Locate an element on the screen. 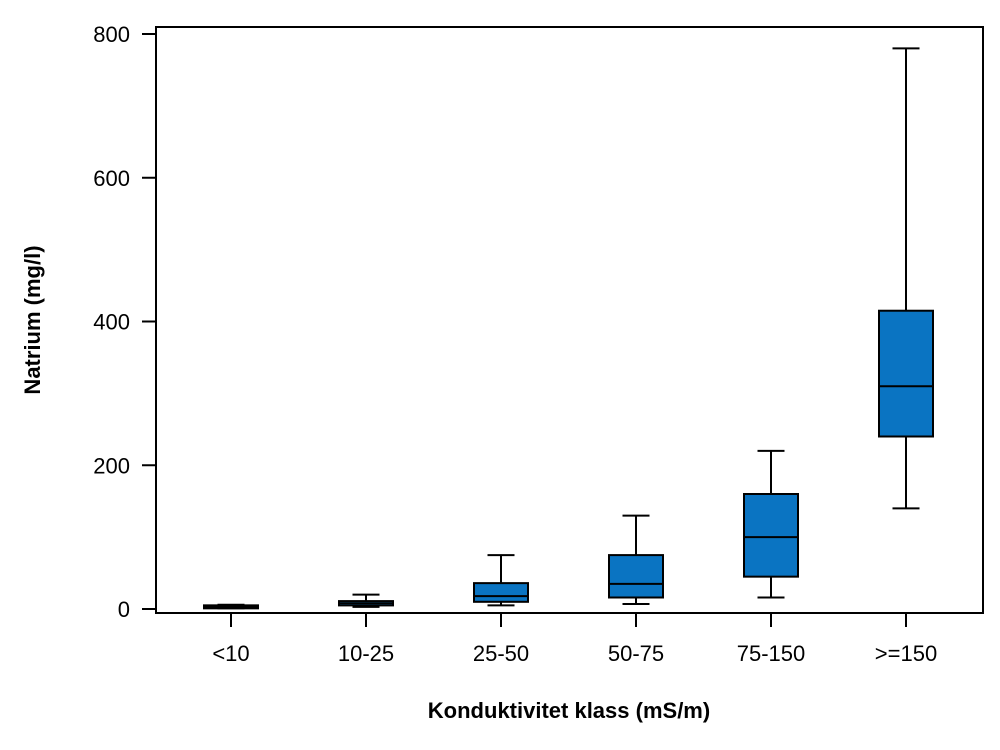  y-tick-label: 400 is located at coordinates (111, 322).